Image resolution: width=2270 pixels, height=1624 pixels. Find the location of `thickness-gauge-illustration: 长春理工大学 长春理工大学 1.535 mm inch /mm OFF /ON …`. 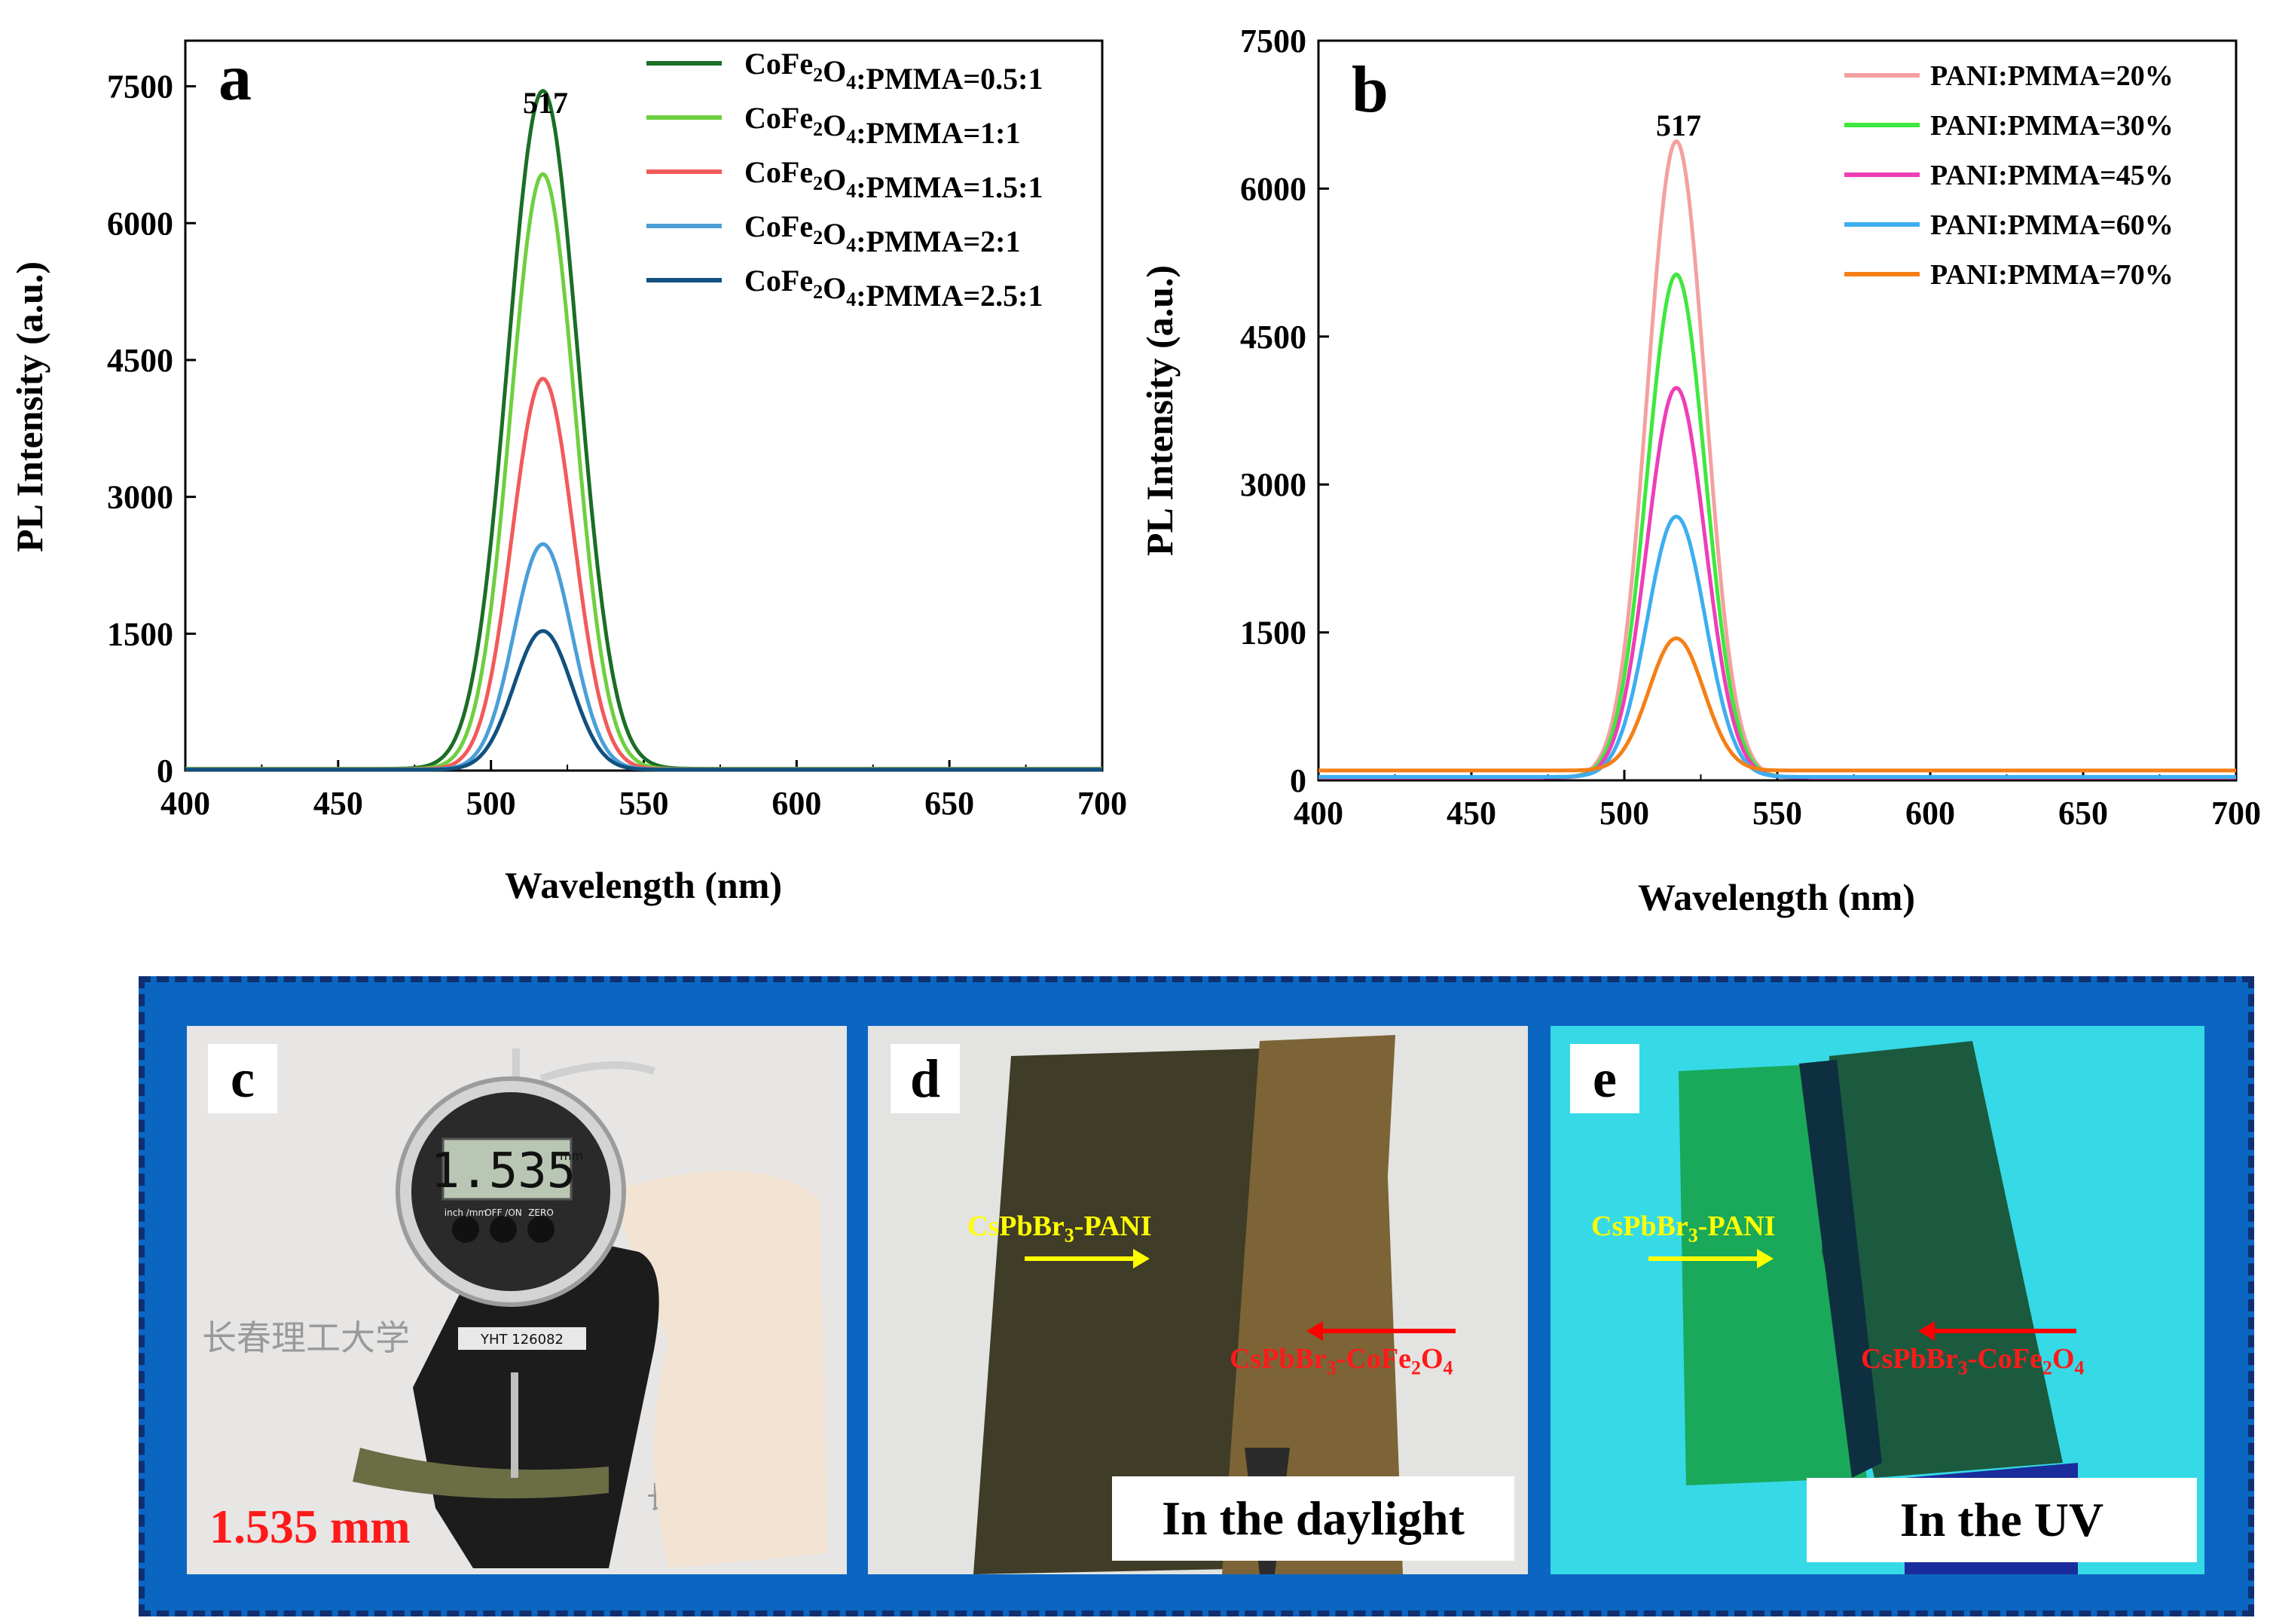

thickness-gauge-illustration: 长春理工大学 长春理工大学 1.535 mm inch /mm OFF /ON … is located at coordinates (517, 1300).